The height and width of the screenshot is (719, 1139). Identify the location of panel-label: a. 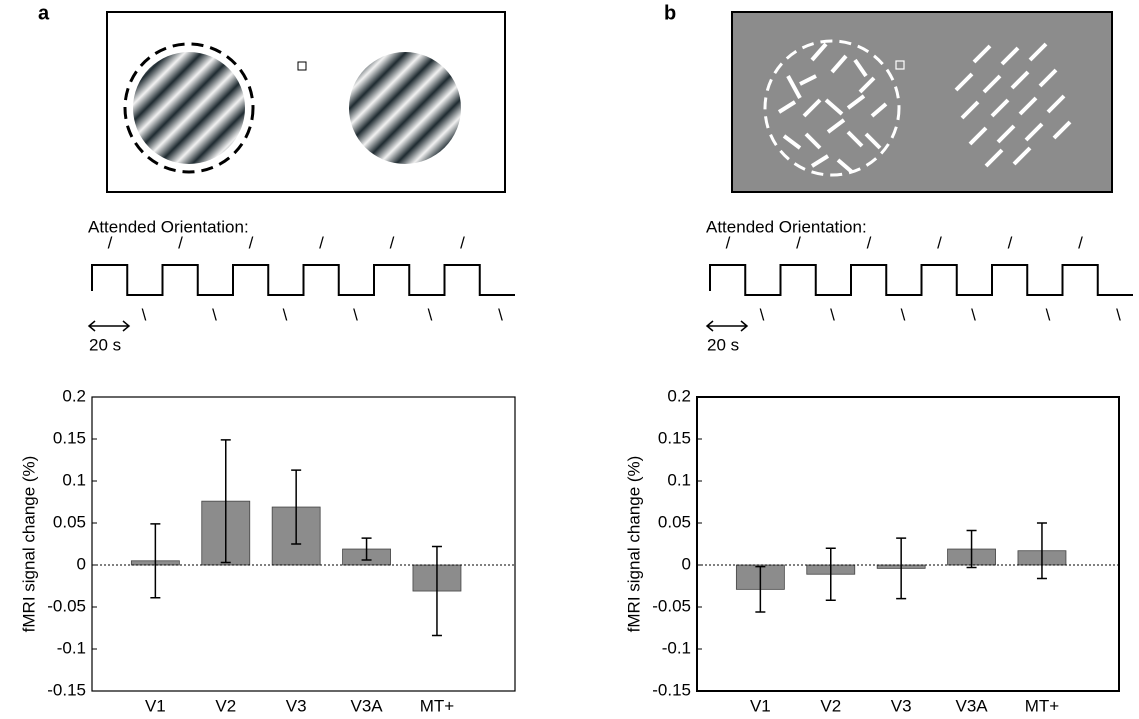
(44, 13).